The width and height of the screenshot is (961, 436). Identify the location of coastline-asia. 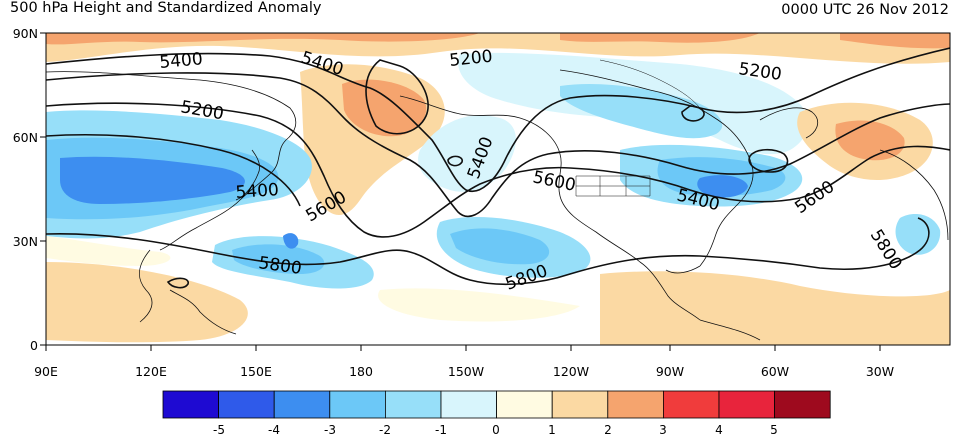
(171, 161).